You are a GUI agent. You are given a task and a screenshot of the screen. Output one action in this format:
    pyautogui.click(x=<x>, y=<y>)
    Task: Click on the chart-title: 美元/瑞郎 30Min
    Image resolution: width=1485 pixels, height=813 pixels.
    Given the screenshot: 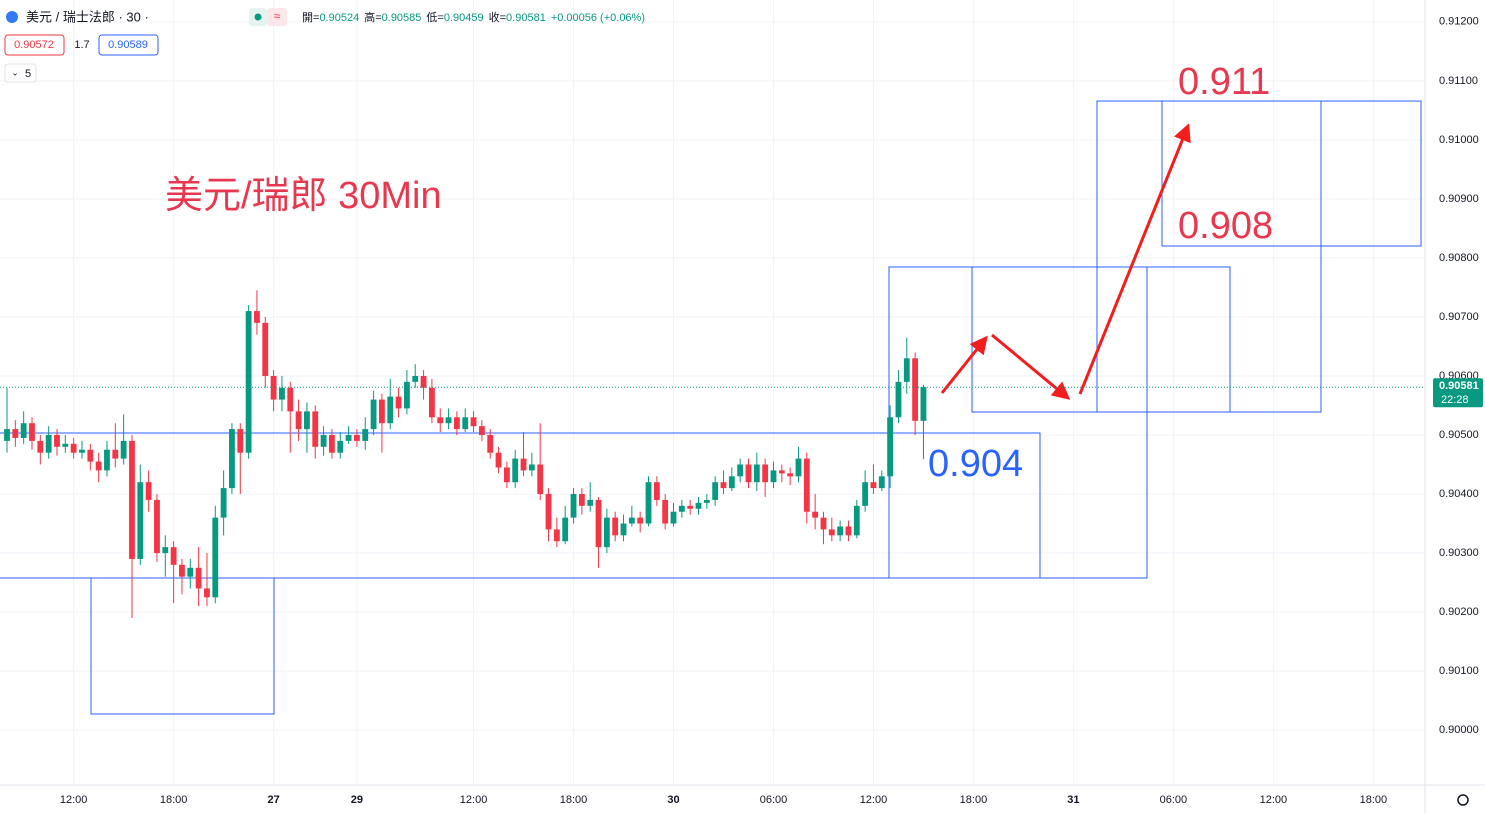 What is the action you would take?
    pyautogui.click(x=303, y=196)
    